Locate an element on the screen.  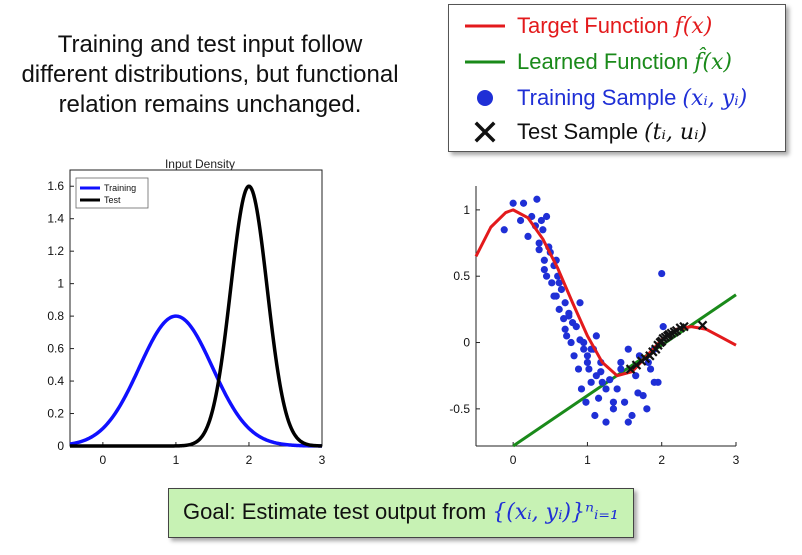
fit-x-tick-label: 3 is located at coordinates (736, 460).